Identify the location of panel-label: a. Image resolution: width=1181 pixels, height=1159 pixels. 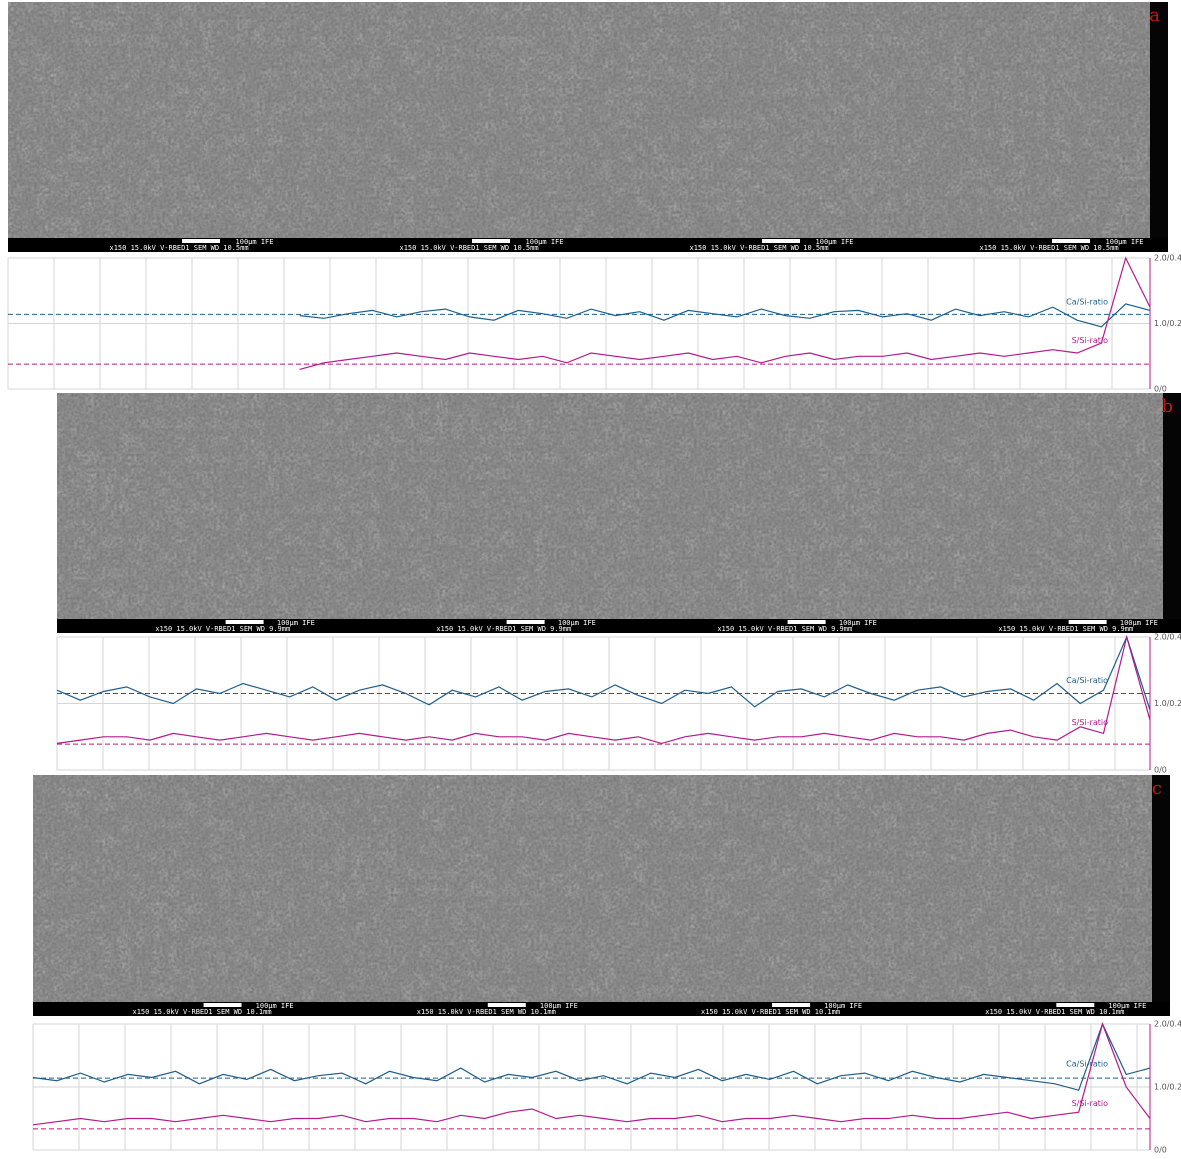
(1154, 15).